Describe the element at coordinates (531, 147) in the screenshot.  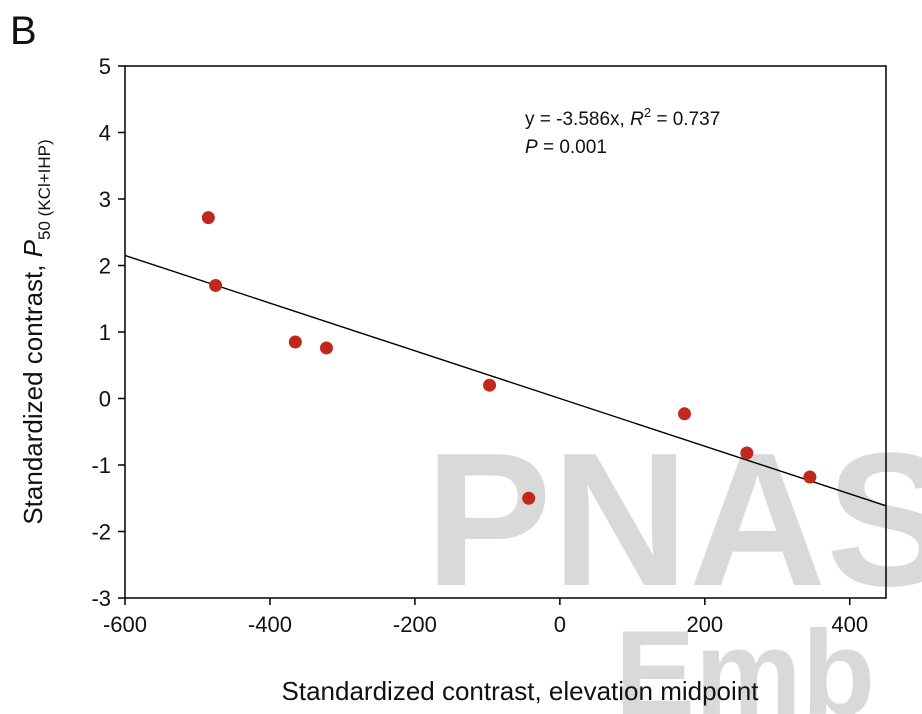
I see `annotation-p: P` at that location.